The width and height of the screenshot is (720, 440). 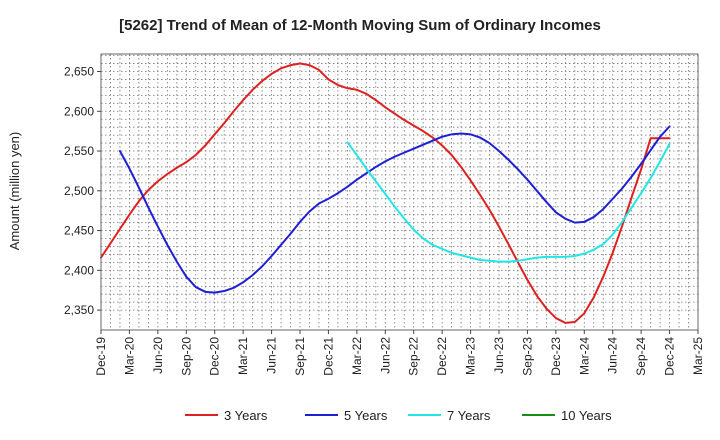 I want to click on legend-label-5-years: 5 Years, so click(x=366, y=415).